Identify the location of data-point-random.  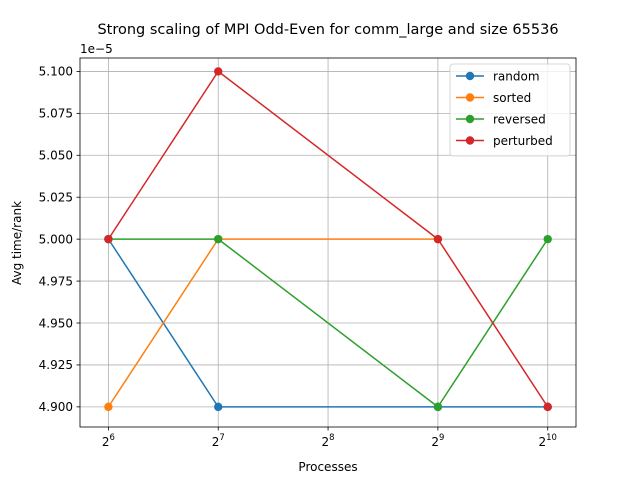
(218, 407).